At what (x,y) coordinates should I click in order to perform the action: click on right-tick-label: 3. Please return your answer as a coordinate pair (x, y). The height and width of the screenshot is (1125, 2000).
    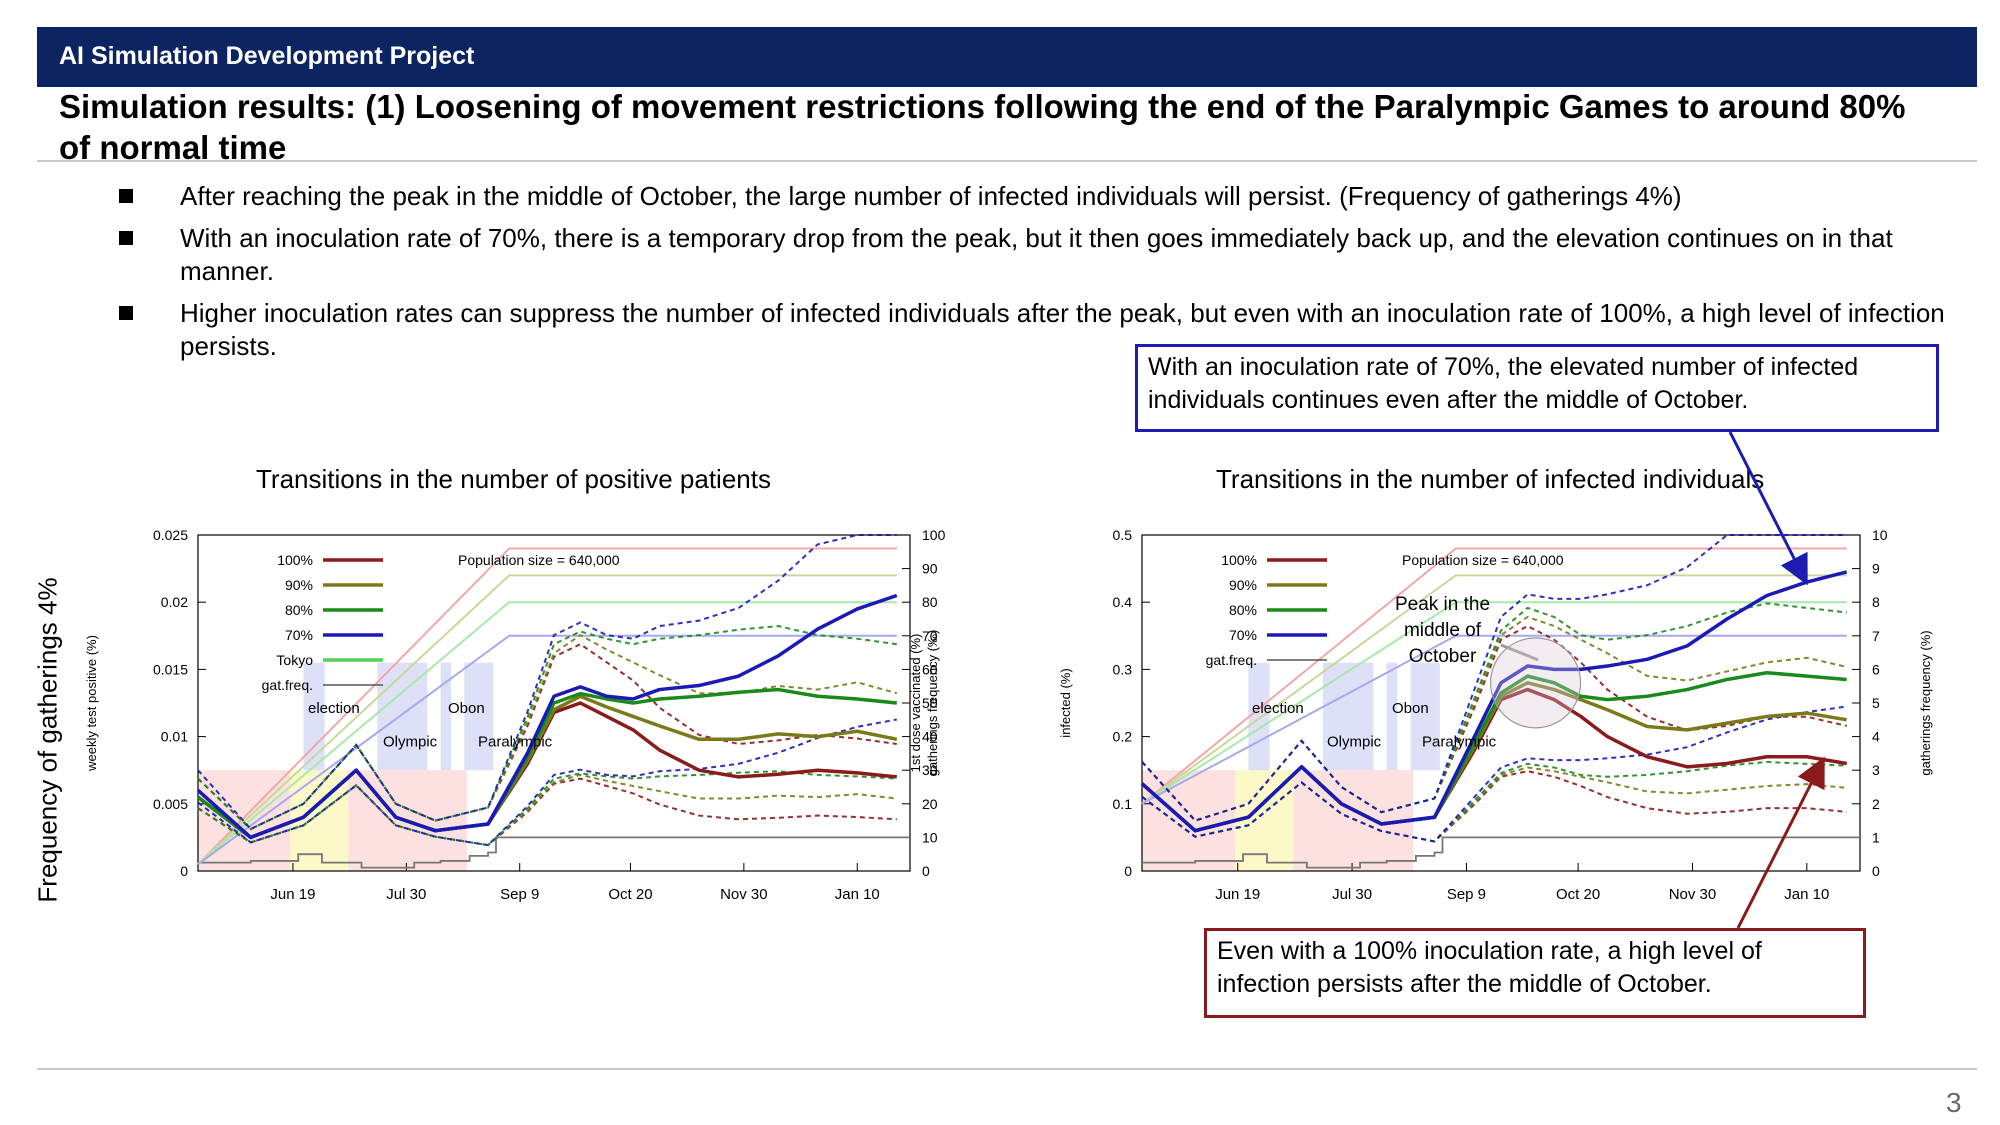
    Looking at the image, I should click on (1876, 770).